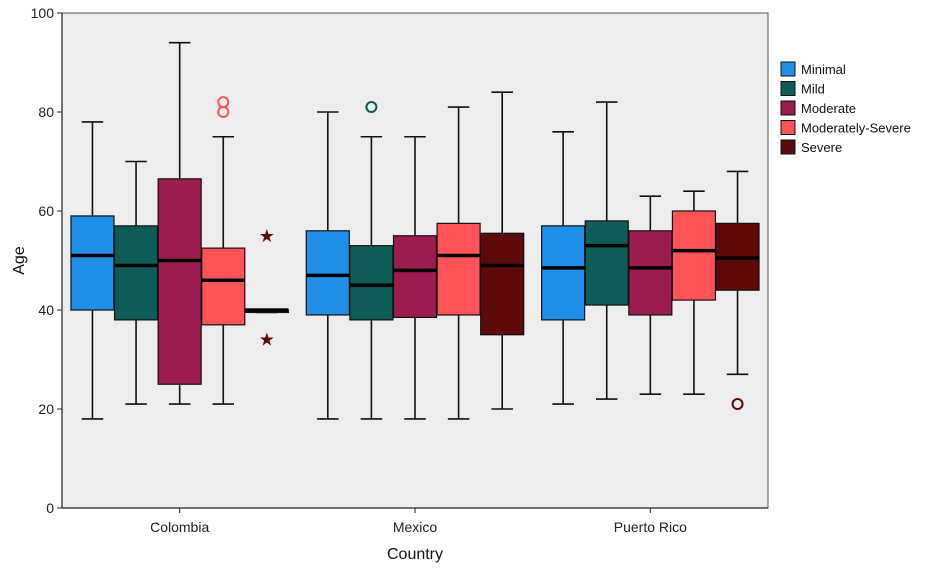 This screenshot has width=935, height=568. What do you see at coordinates (650, 527) in the screenshot?
I see `x-tick-label: Puerto Rico` at bounding box center [650, 527].